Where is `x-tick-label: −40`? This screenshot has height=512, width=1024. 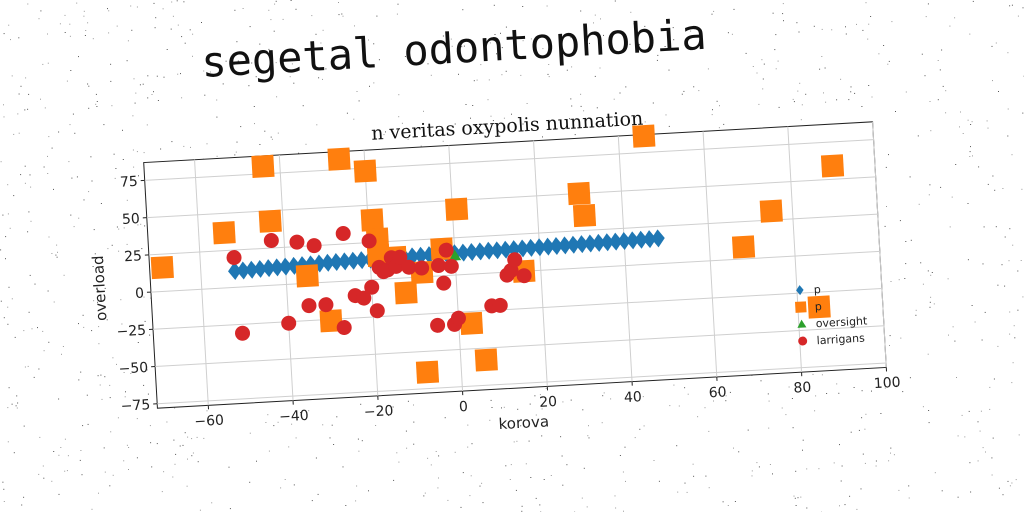 x-tick-label: −40 is located at coordinates (294, 417).